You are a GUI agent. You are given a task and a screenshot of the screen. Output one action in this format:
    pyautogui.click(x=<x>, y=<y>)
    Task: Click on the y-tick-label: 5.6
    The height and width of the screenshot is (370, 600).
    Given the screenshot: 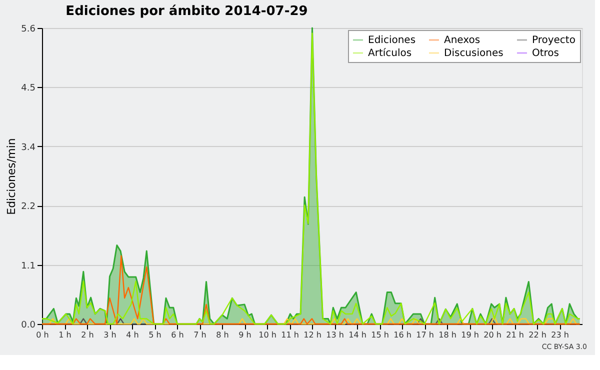 What is the action you would take?
    pyautogui.click(x=28, y=29)
    